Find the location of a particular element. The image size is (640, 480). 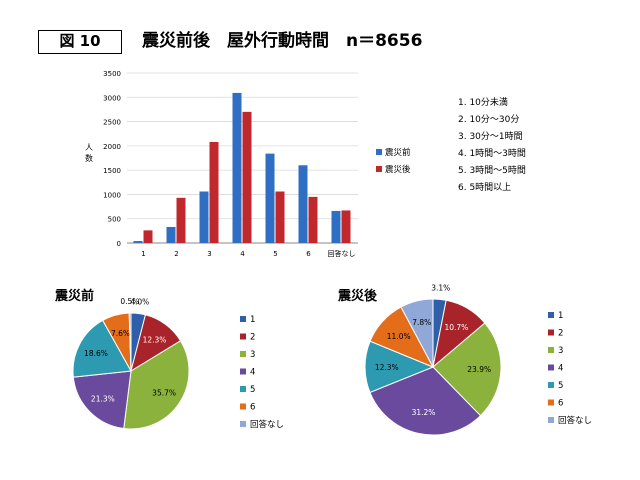

legend-label: 震災前 is located at coordinates (398, 152).